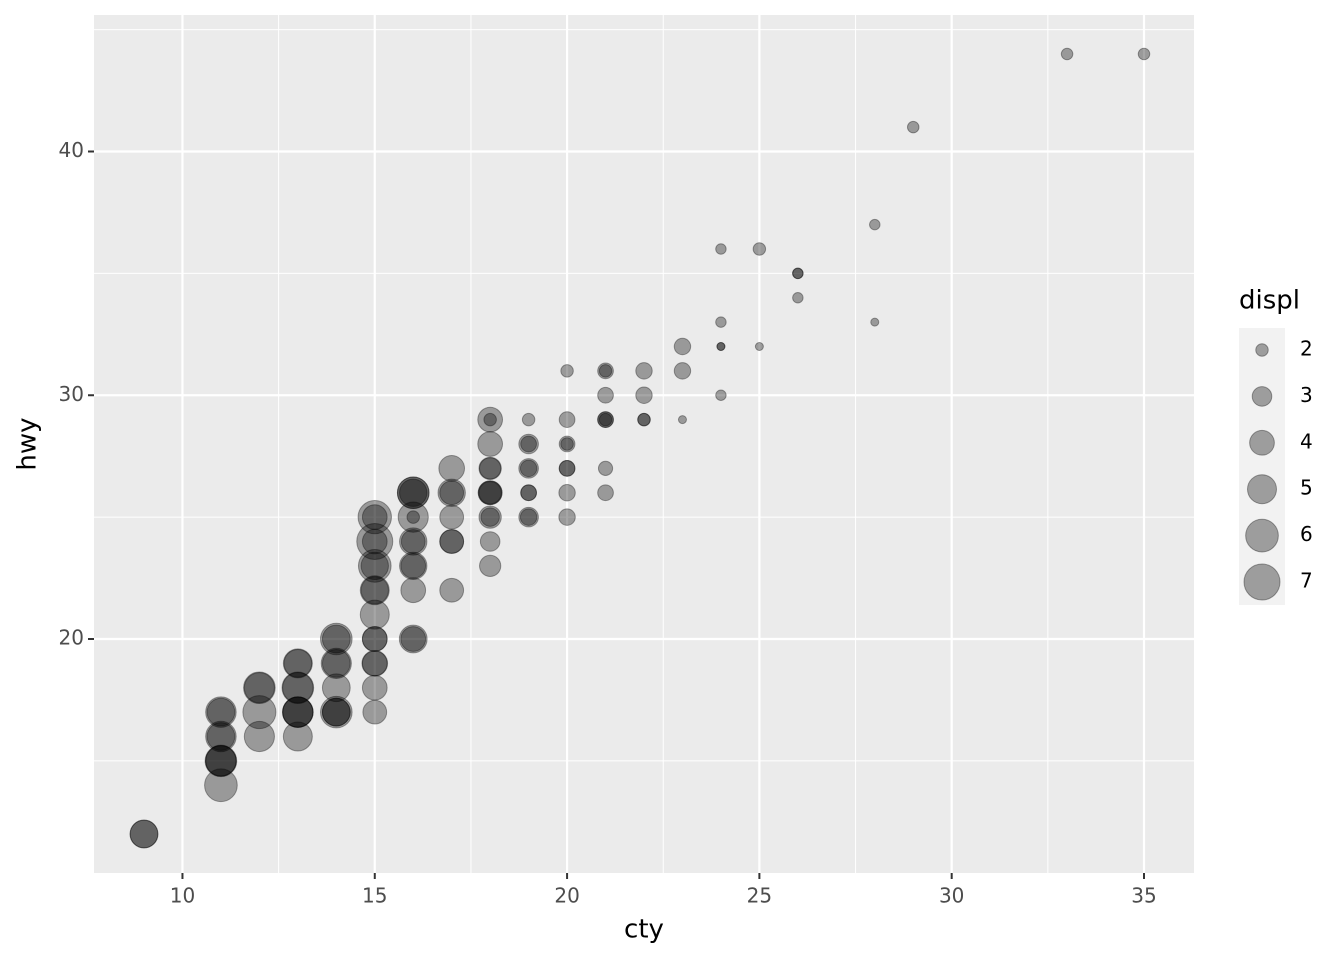 The height and width of the screenshot is (964, 1344). Describe the element at coordinates (1262, 466) in the screenshot. I see `legend-keys` at that location.